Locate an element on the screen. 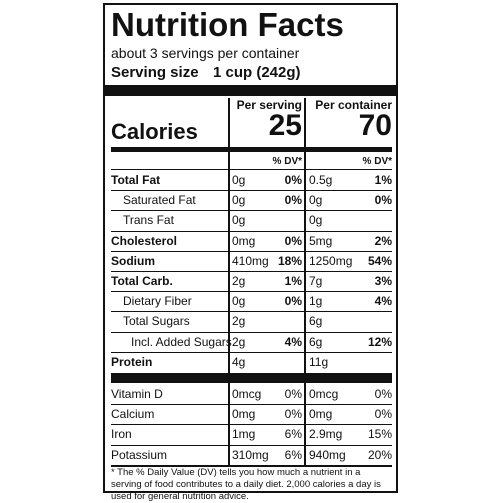 Image resolution: width=500 pixels, height=503 pixels. column-header: Per container is located at coordinates (353, 105).